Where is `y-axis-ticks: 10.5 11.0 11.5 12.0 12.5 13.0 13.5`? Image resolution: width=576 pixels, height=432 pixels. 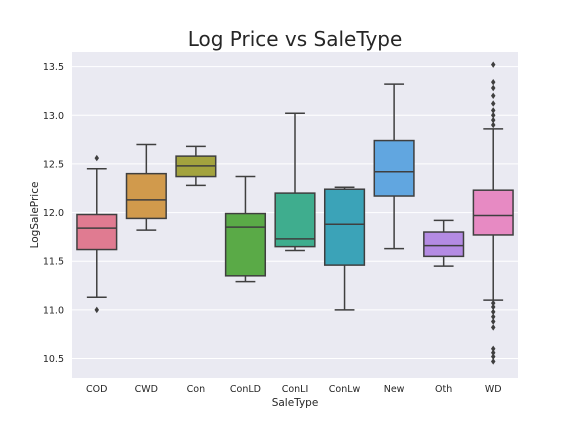
y-axis-ticks: 10.5 11.0 11.5 12.0 12.5 13.0 13.5 is located at coordinates (53, 213).